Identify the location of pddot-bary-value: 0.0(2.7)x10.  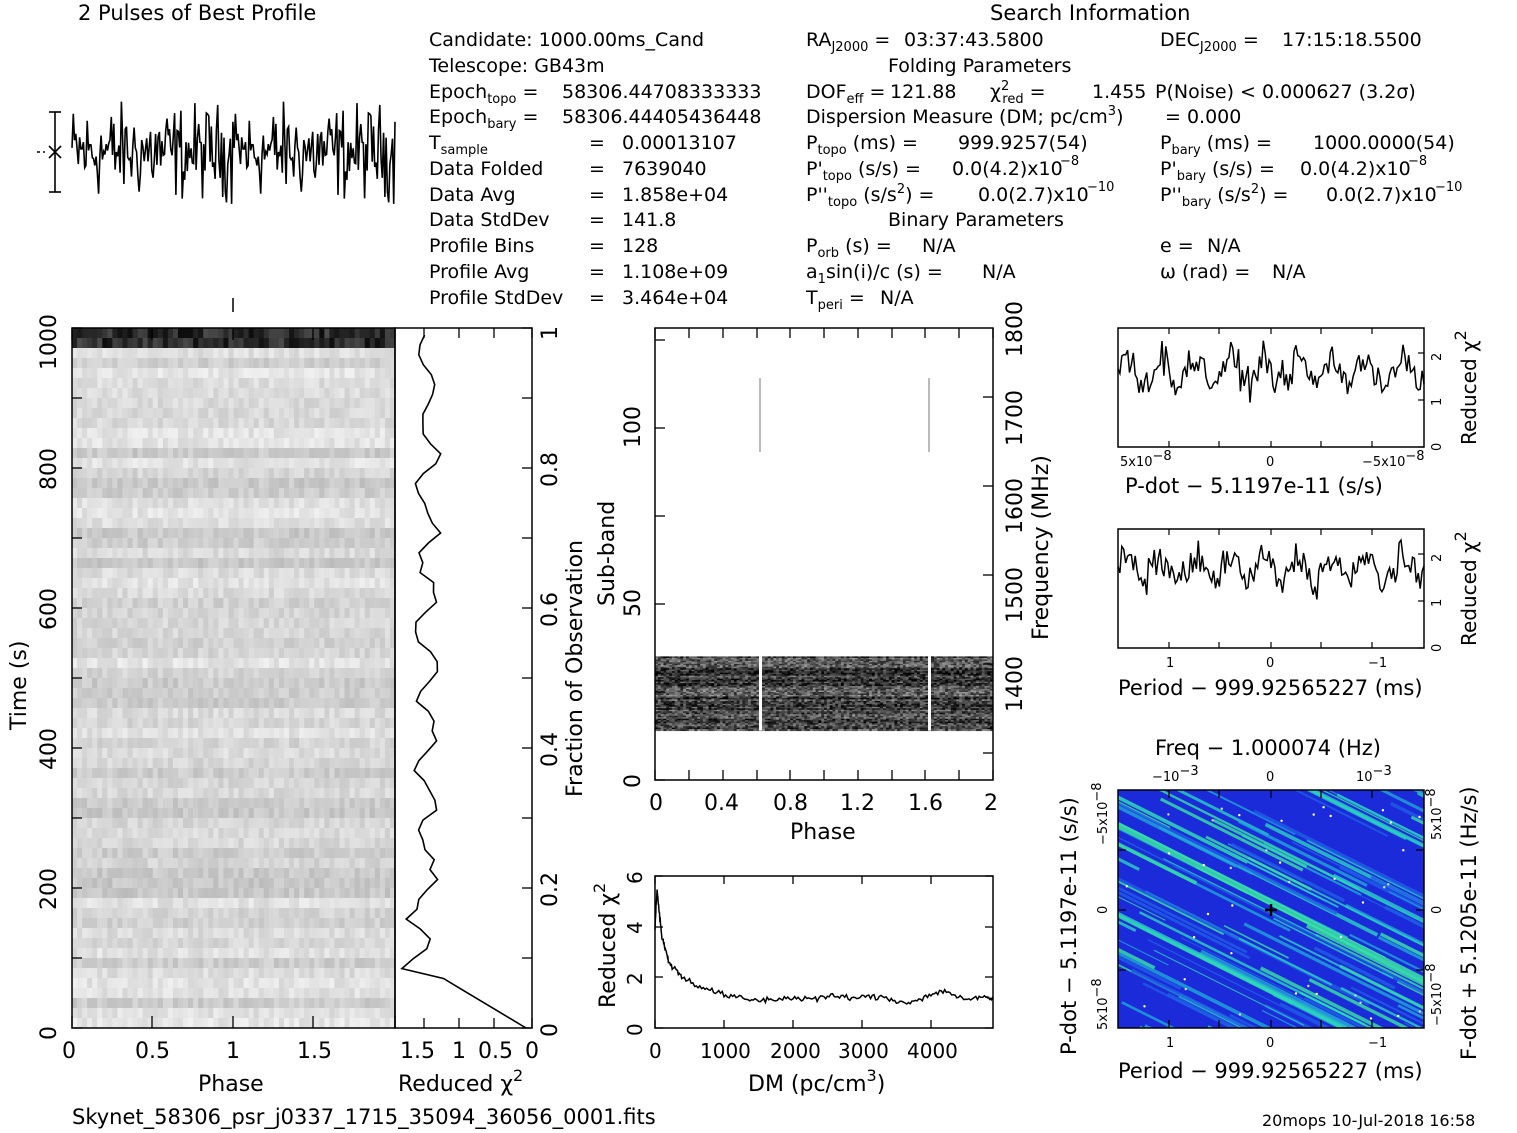
(1381, 195).